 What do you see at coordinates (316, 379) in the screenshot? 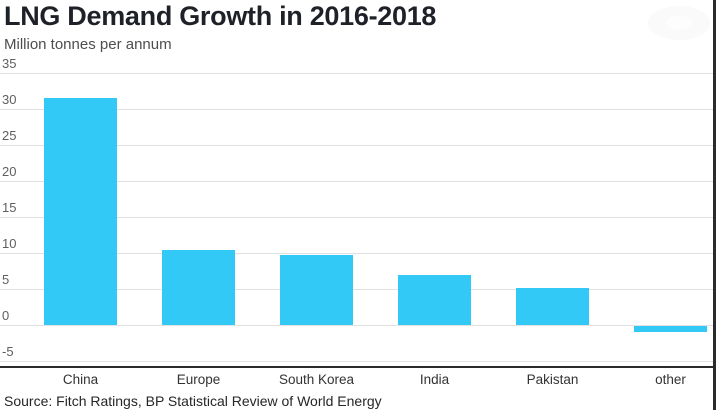
I see `x-axis-label-south-korea: South Korea` at bounding box center [316, 379].